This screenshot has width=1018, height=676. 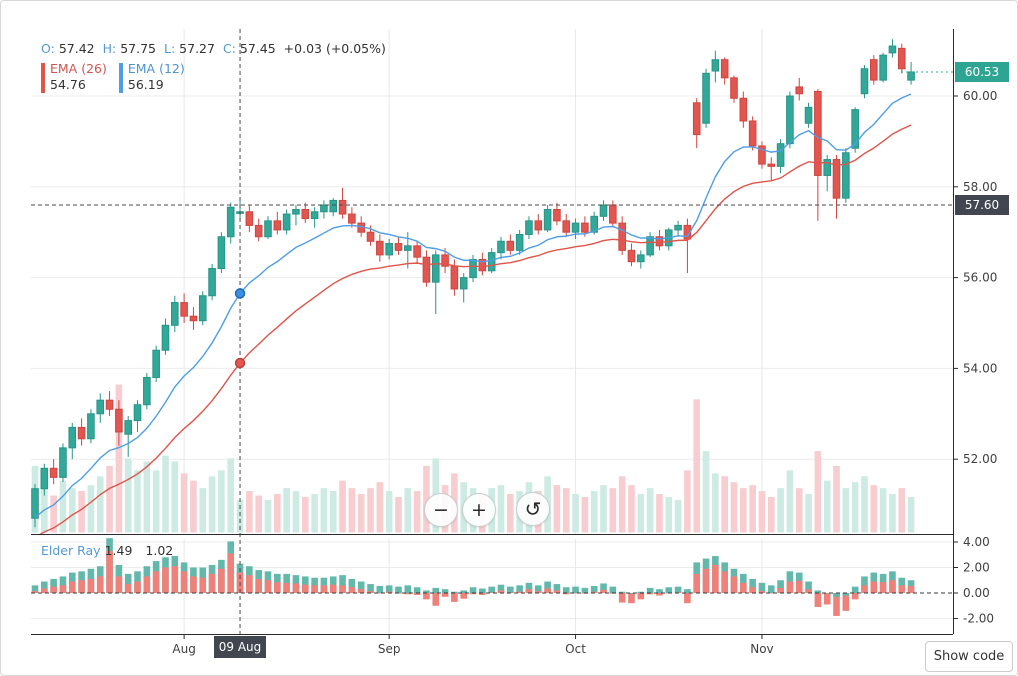 I want to click on ema12-crosshair-dot, so click(x=240, y=293).